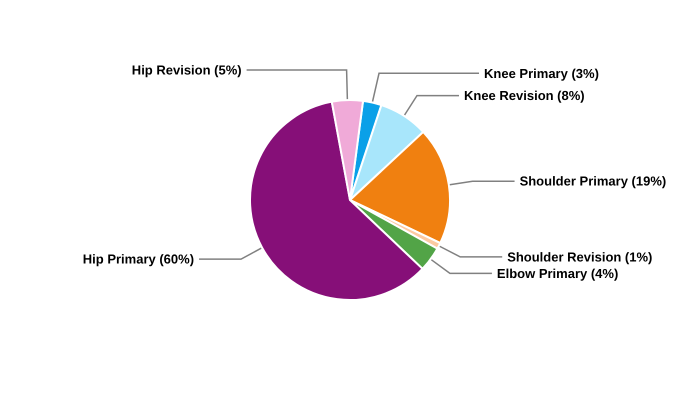 The width and height of the screenshot is (700, 400). What do you see at coordinates (541, 73) in the screenshot?
I see `slice-label: Knee Primary (3%)` at bounding box center [541, 73].